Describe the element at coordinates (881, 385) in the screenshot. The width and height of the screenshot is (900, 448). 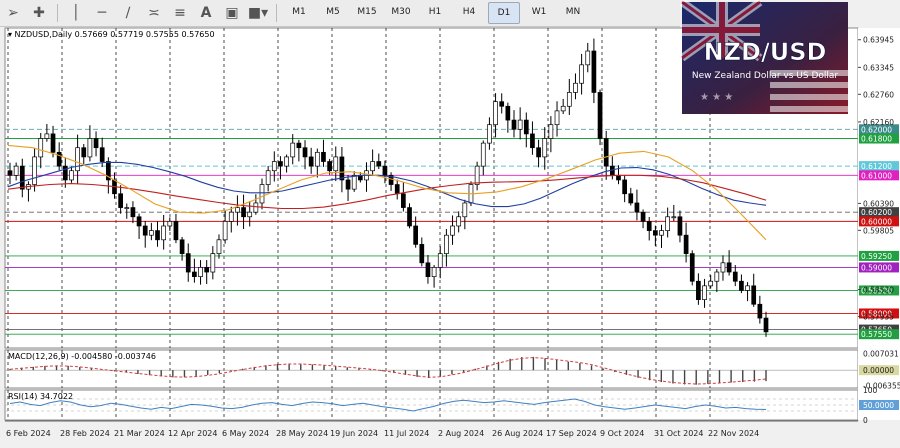
I see `macd-tick-label: -0.006355` at that location.